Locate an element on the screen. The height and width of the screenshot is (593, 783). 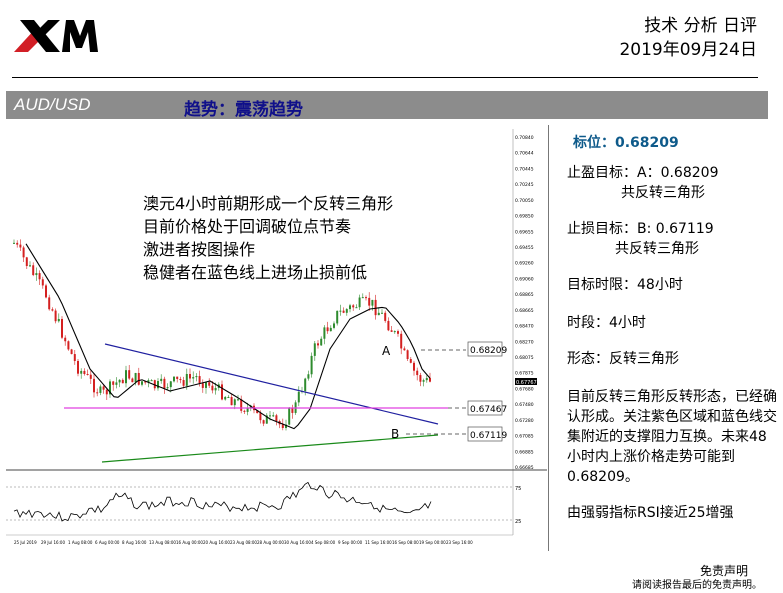
report-title: 技术 分析 日评 is located at coordinates (700, 26).